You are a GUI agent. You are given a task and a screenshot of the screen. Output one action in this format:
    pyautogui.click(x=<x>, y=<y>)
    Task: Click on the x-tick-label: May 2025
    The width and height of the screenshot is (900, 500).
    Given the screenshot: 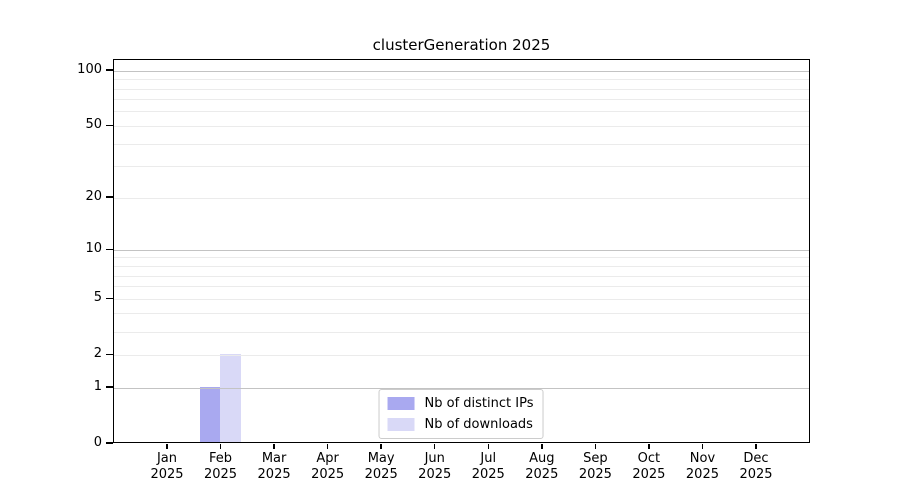 What is the action you would take?
    pyautogui.click(x=381, y=466)
    